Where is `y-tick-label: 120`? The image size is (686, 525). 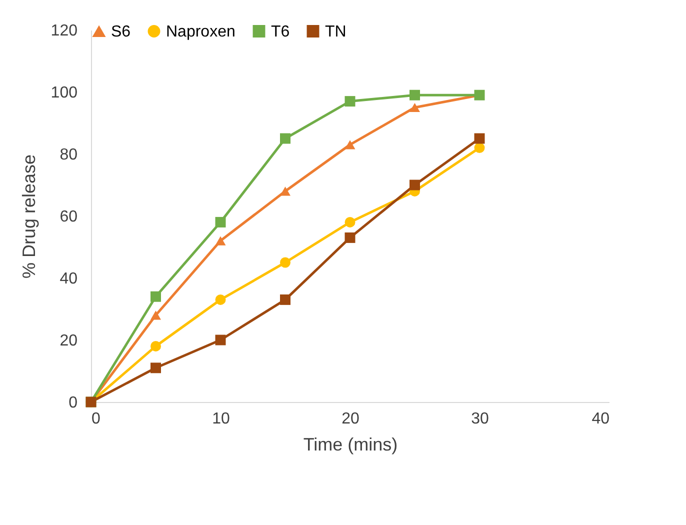 y-tick-label: 120 is located at coordinates (64, 31).